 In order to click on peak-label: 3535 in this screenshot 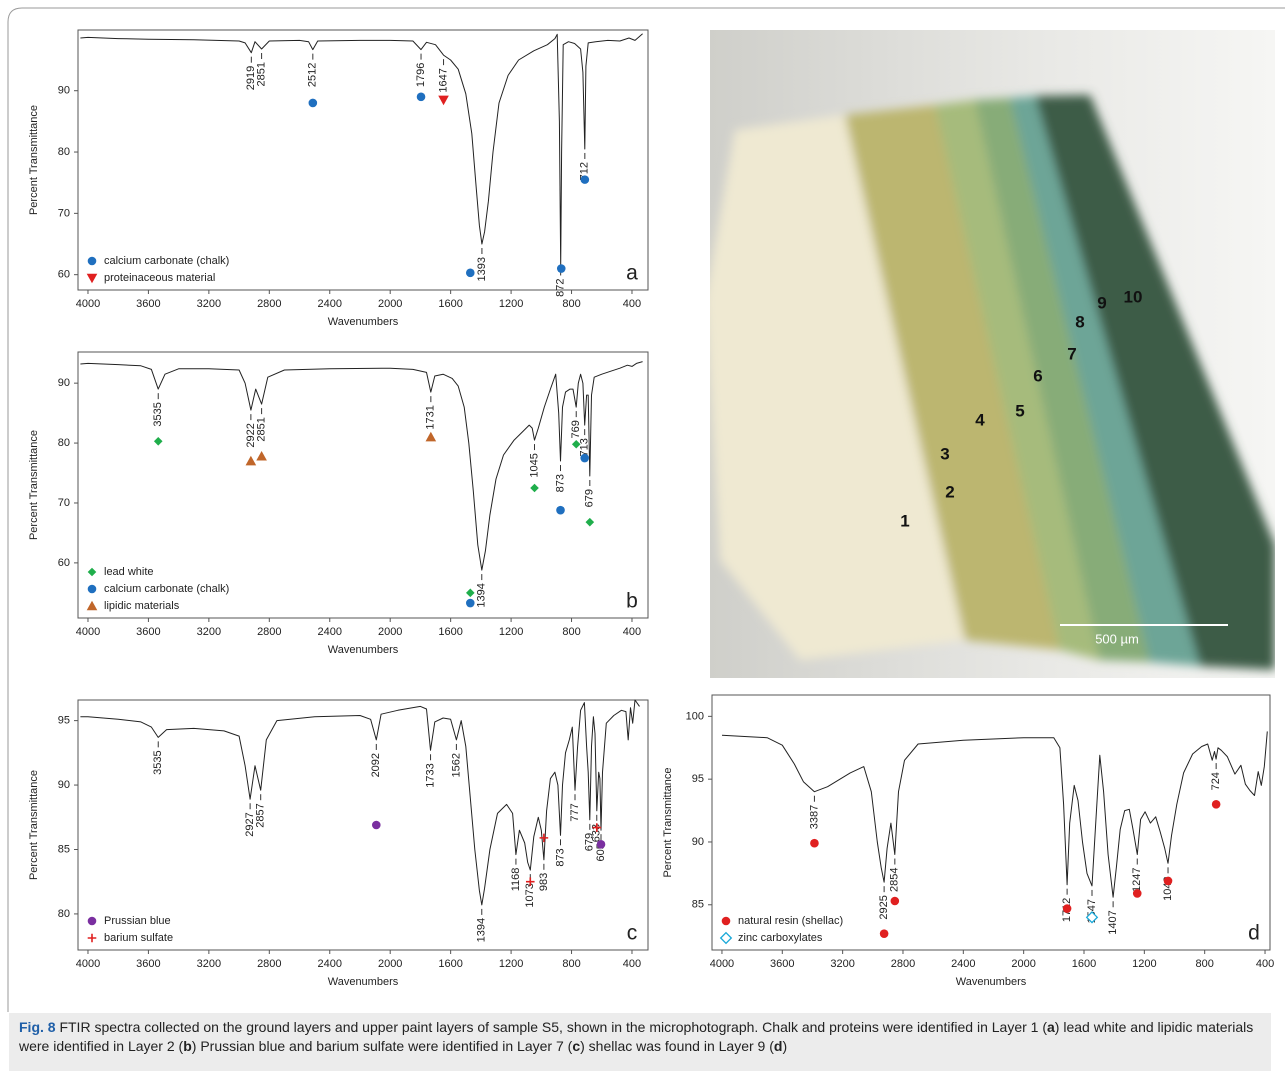, I will do `click(158, 762)`.